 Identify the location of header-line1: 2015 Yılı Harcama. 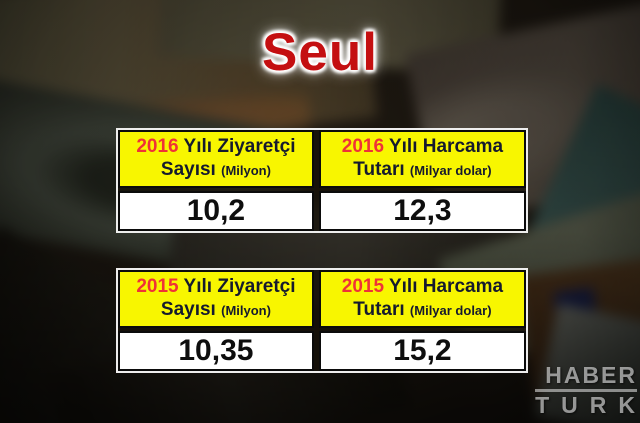
(422, 286).